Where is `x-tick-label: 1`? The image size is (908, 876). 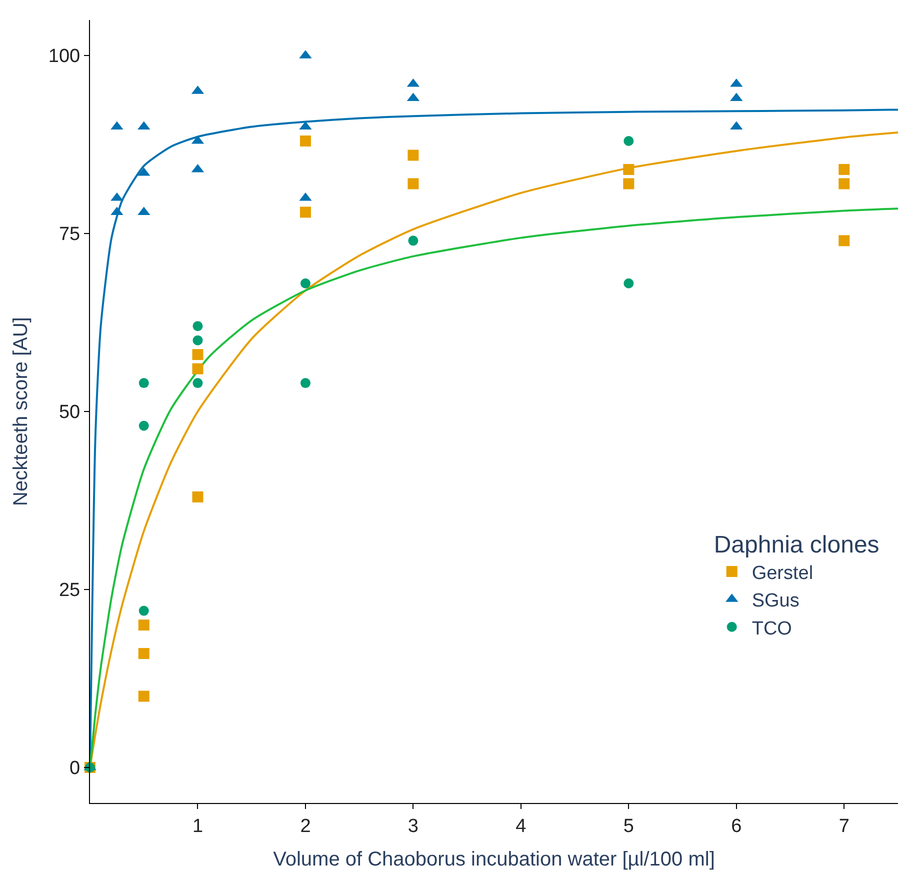 x-tick-label: 1 is located at coordinates (198, 826).